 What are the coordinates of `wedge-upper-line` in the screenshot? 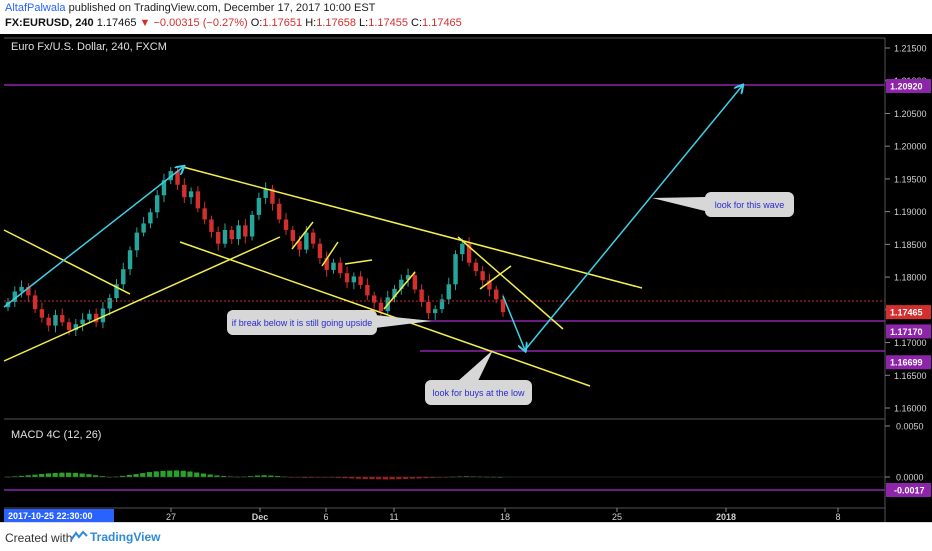 It's located at (510, 283).